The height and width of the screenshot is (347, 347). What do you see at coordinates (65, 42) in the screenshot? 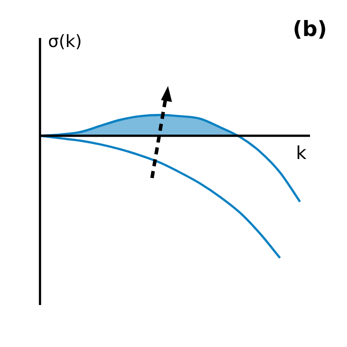
I see `y-axis-title: σ(k)` at bounding box center [65, 42].